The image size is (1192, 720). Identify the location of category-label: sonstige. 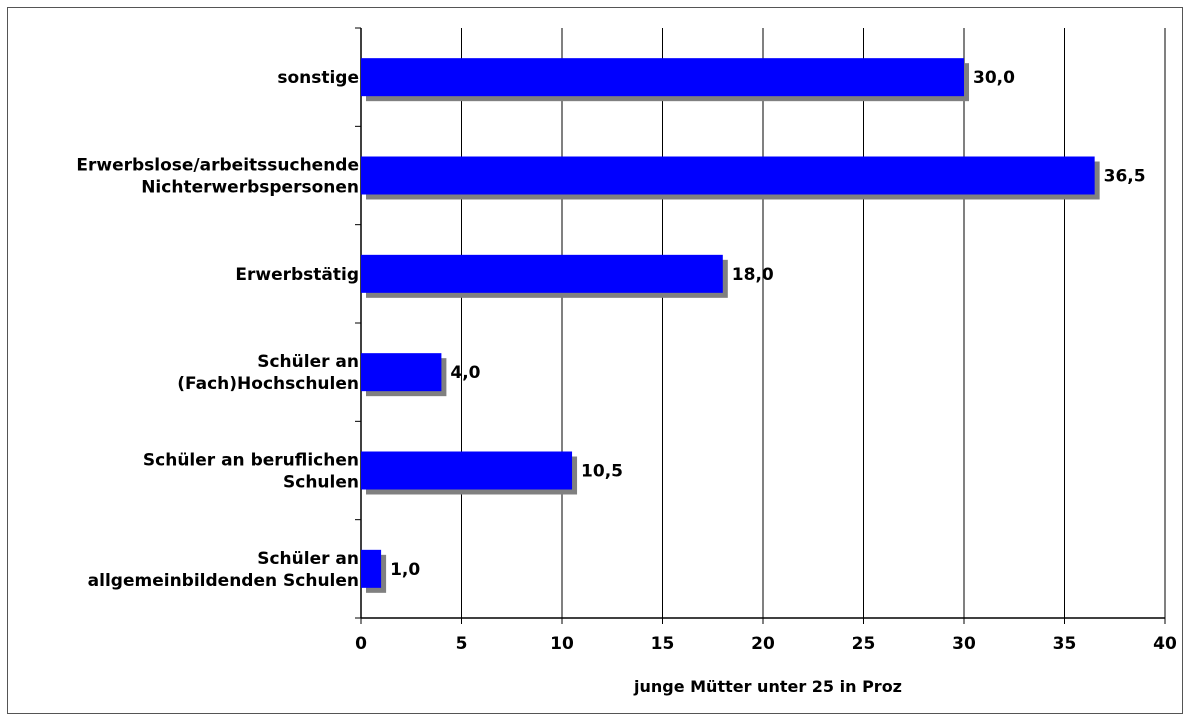
(318, 78).